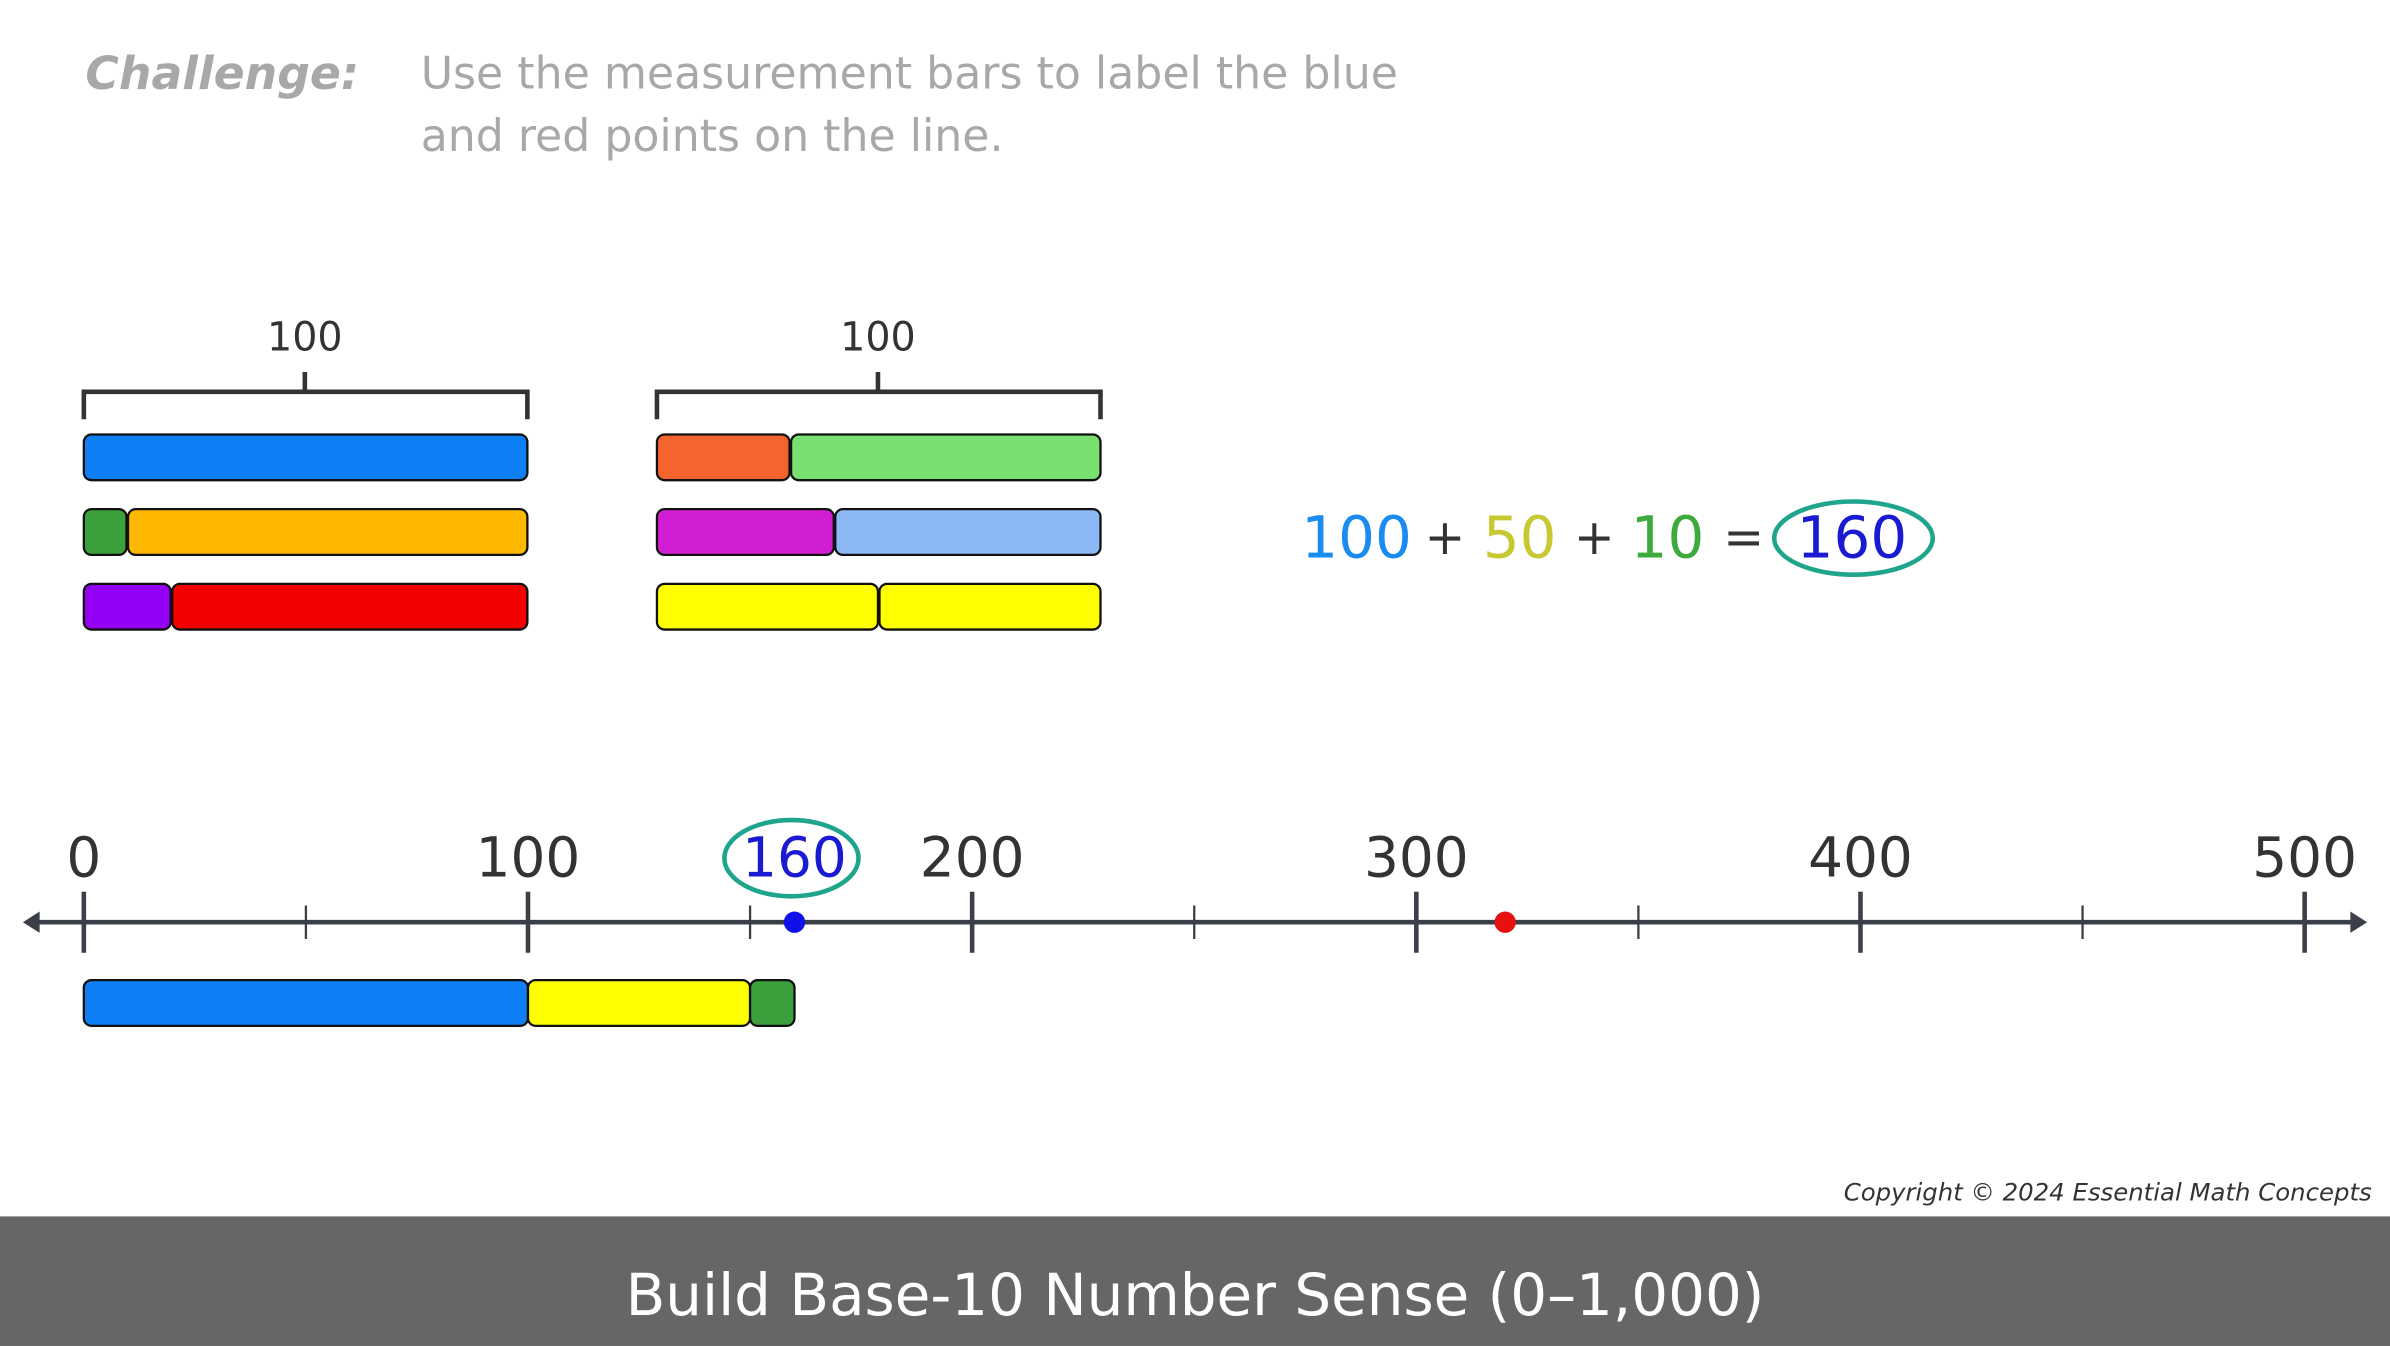 The height and width of the screenshot is (1346, 2390). What do you see at coordinates (528, 857) in the screenshot?
I see `tick-label: 100` at bounding box center [528, 857].